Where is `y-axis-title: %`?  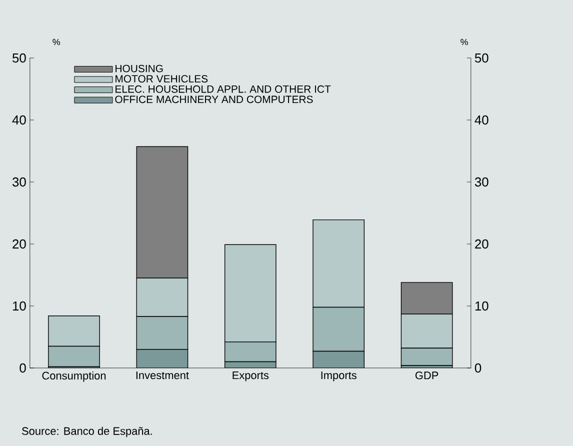
y-axis-title: % is located at coordinates (56, 42).